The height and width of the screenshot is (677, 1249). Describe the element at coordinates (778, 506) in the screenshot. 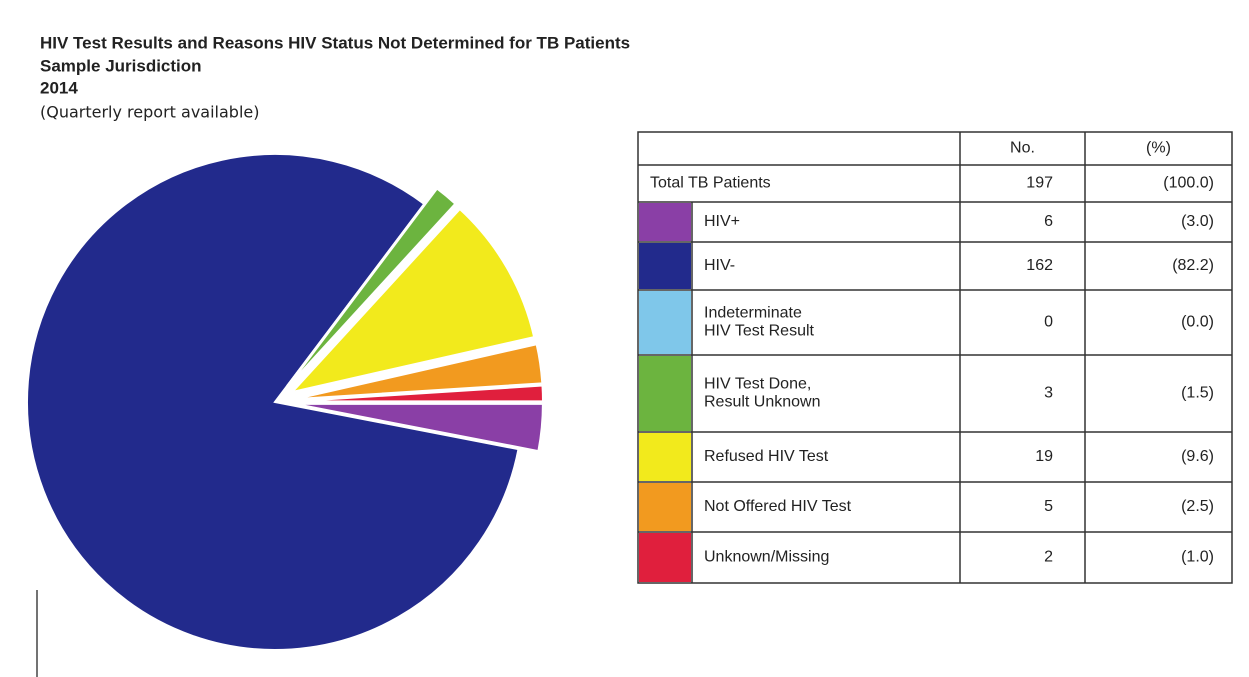

I see `category-label: Not Offered HIV Test` at that location.